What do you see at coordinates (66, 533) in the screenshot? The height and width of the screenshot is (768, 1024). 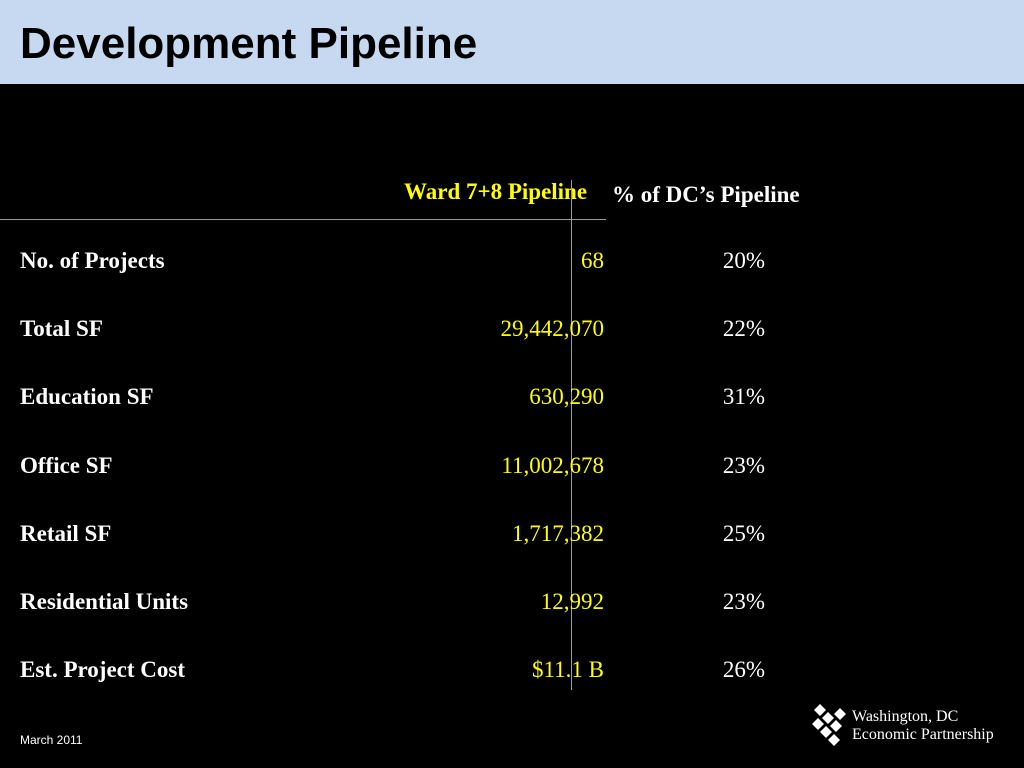 I see `row-label: Retail SF` at bounding box center [66, 533].